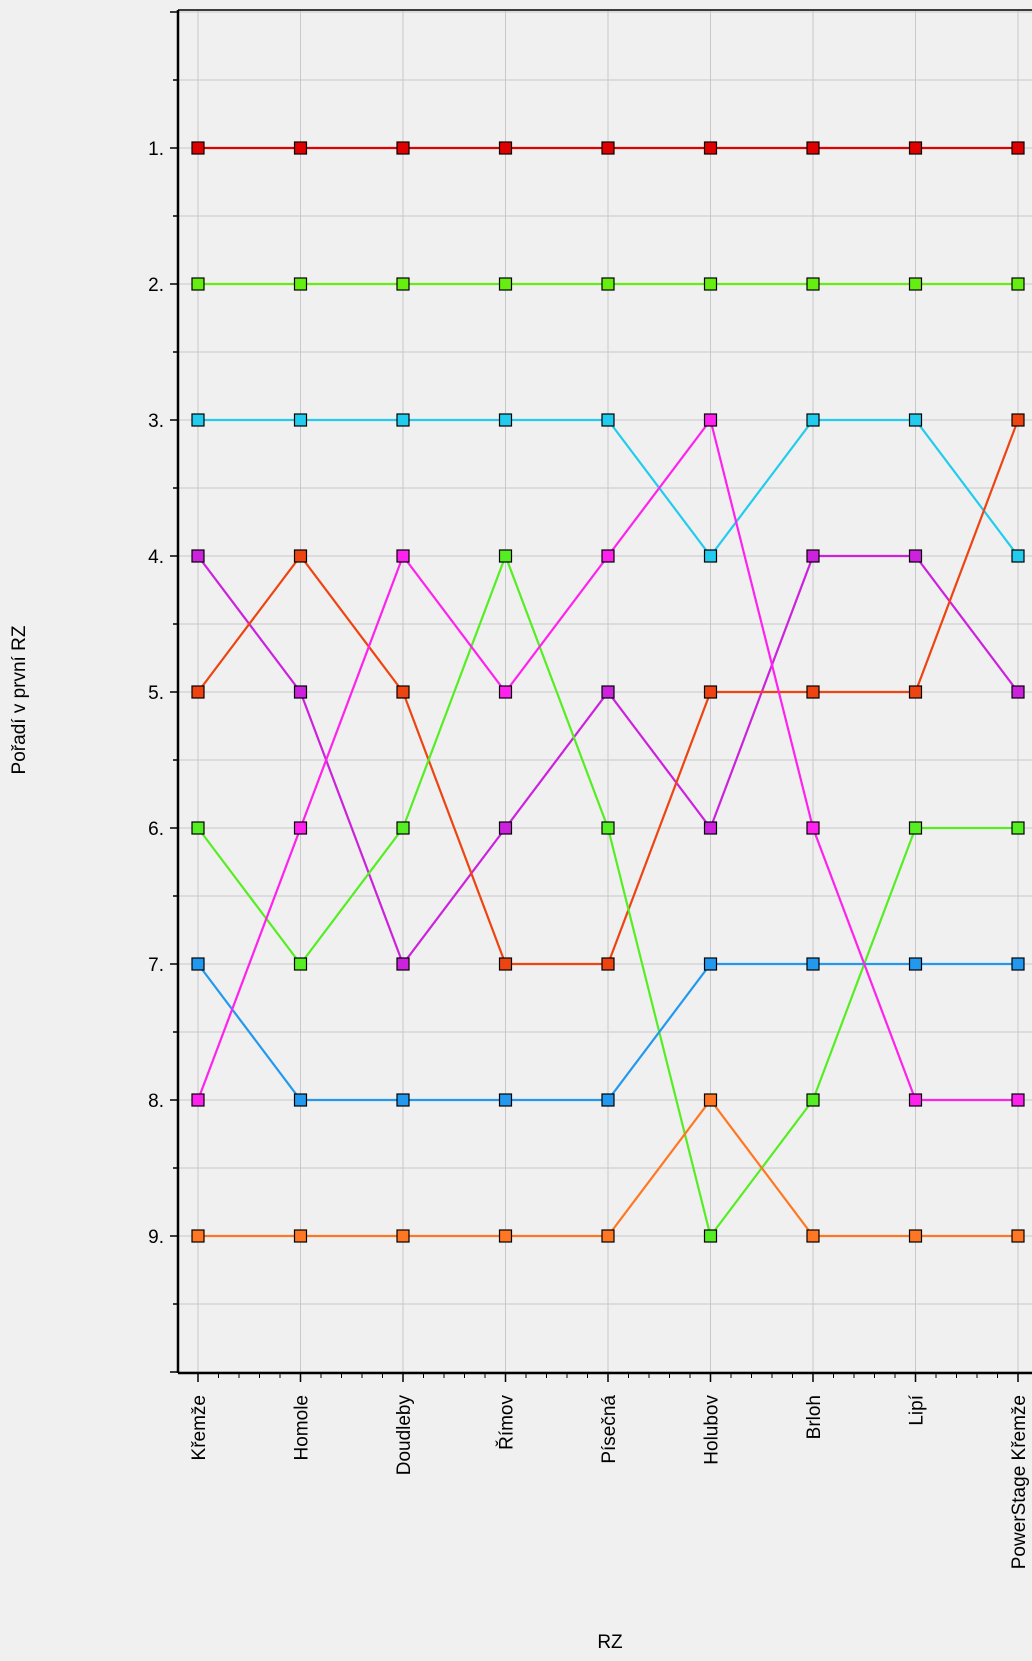  What do you see at coordinates (610, 1642) in the screenshot?
I see `x-axis-label: RZ` at bounding box center [610, 1642].